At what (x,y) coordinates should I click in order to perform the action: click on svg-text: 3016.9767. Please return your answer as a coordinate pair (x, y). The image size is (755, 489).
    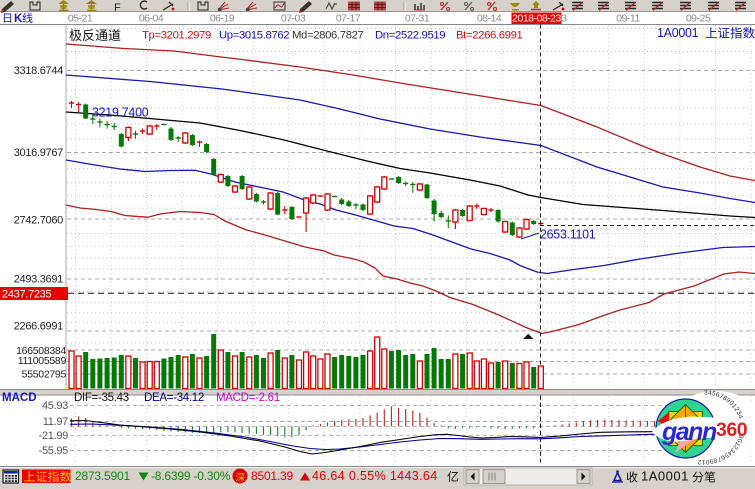
    Looking at the image, I should click on (38, 153).